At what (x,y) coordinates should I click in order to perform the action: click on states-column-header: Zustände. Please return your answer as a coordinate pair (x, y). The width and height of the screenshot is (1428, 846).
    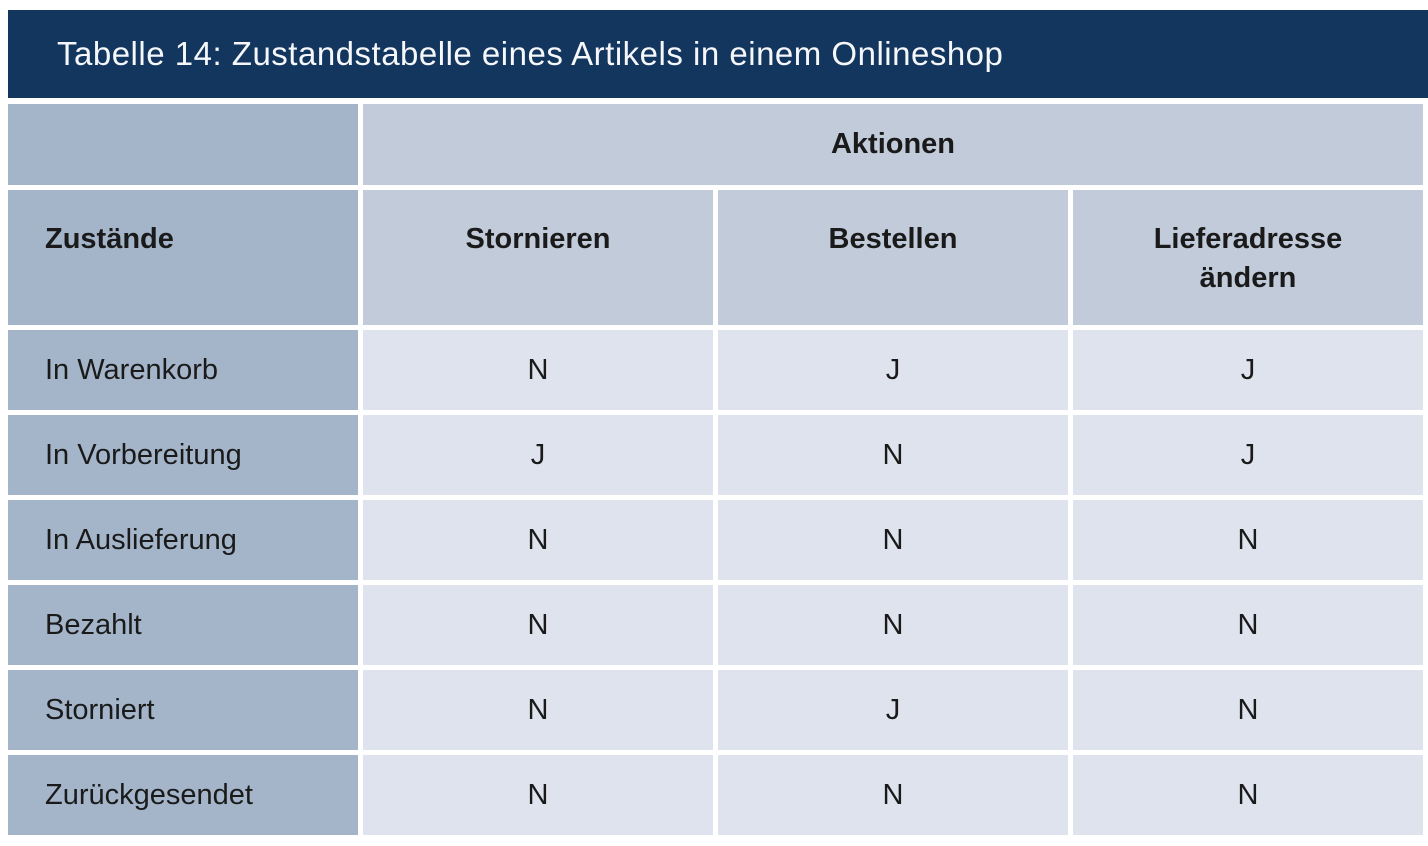
    Looking at the image, I should click on (183, 257).